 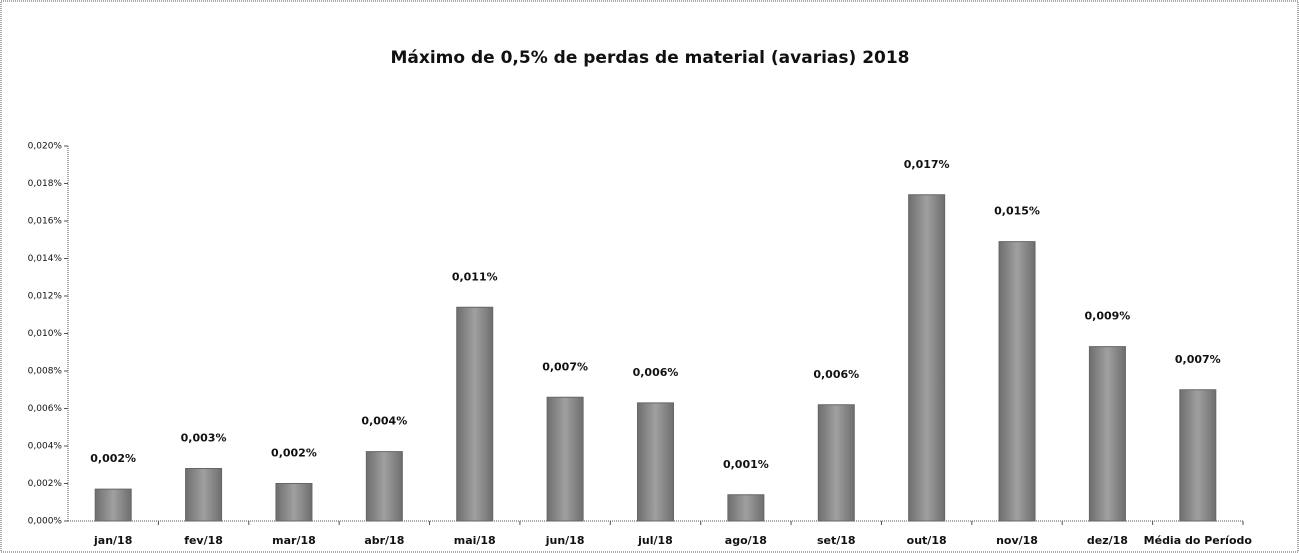 What do you see at coordinates (475, 540) in the screenshot?
I see `x-tick-label: mai/18` at bounding box center [475, 540].